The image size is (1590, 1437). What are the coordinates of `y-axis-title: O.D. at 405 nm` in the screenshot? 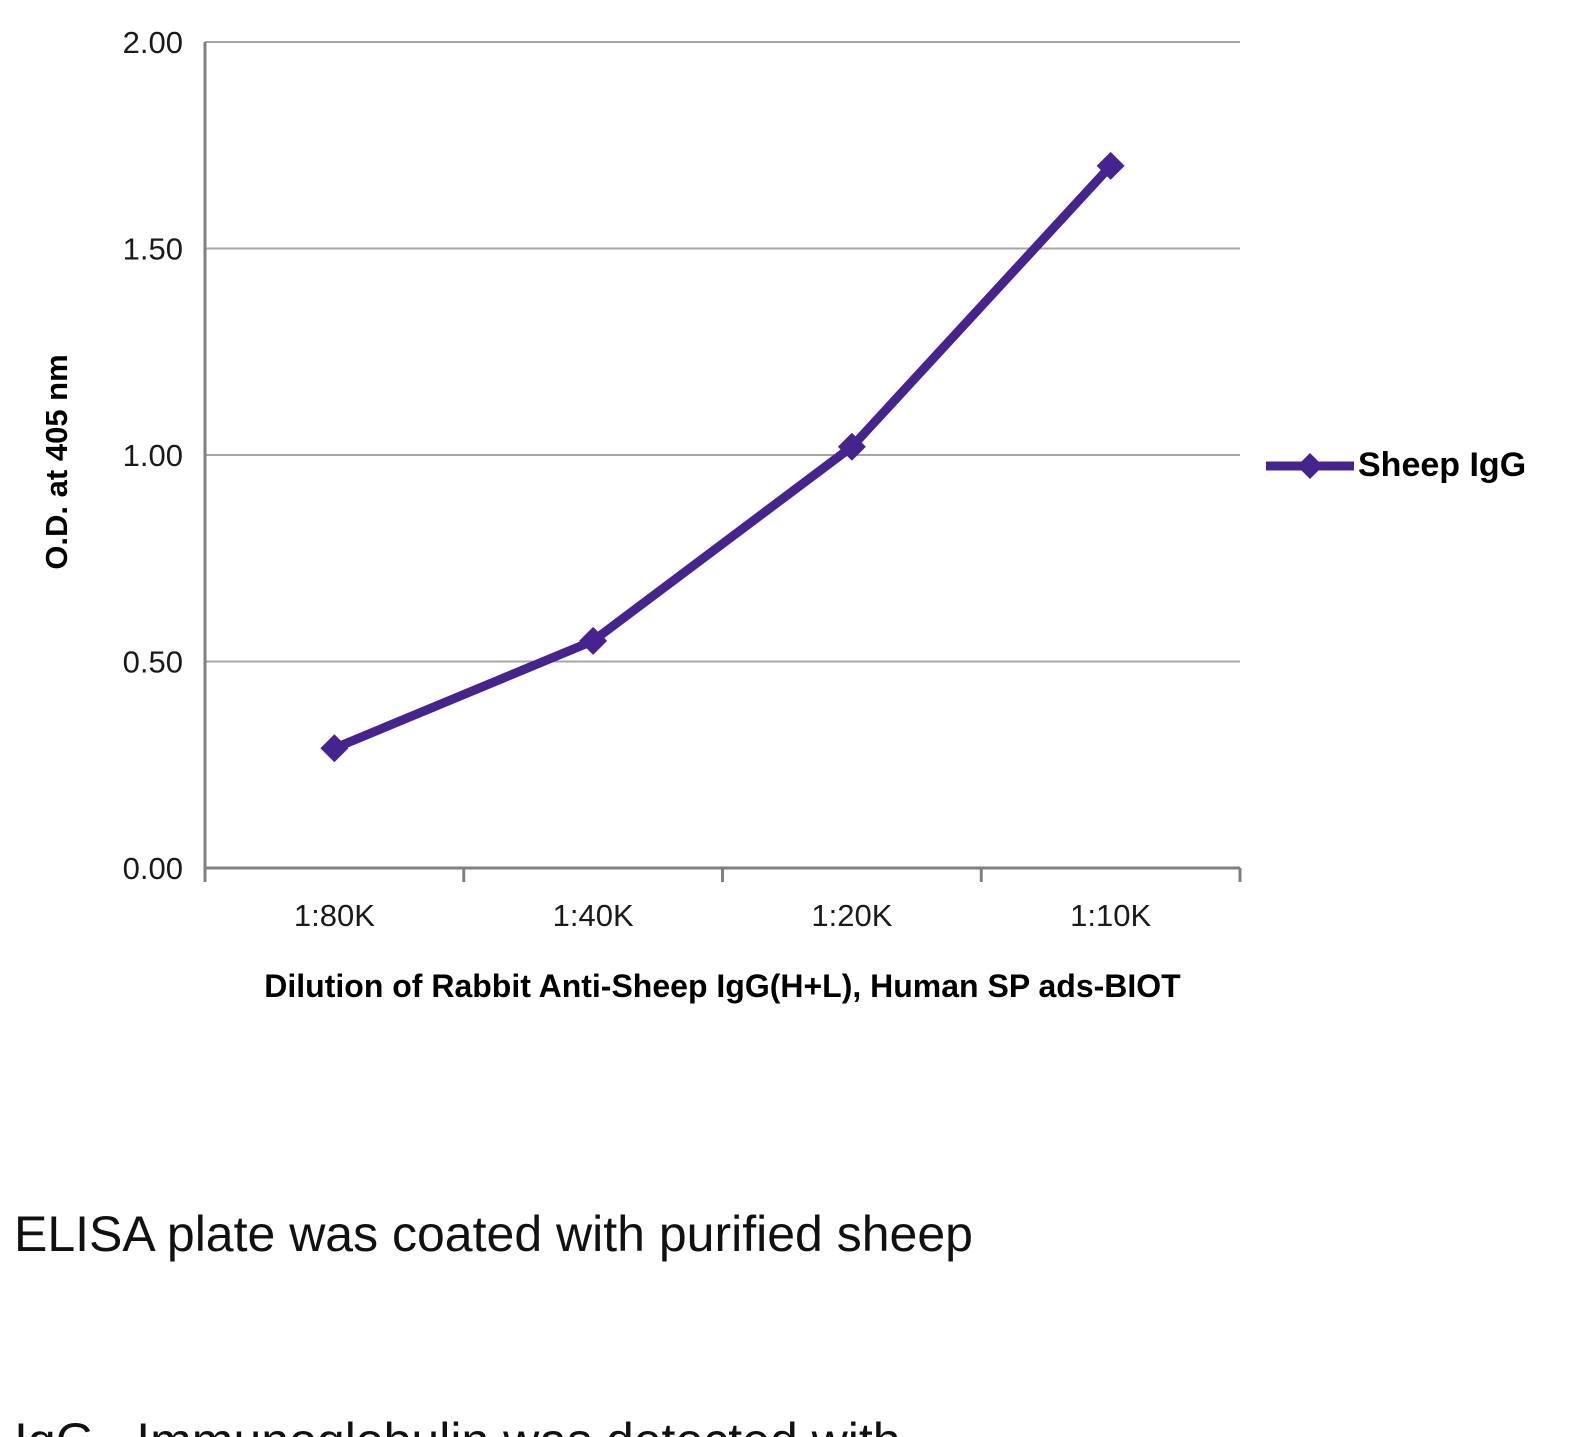 It's located at (56, 462).